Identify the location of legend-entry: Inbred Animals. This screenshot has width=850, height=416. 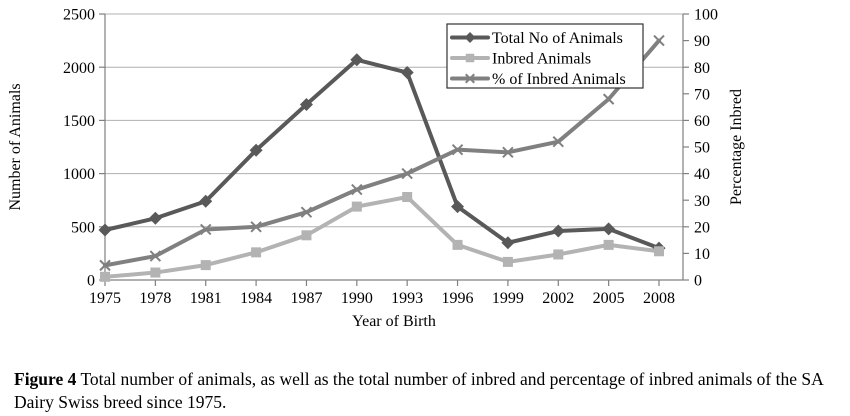
(520, 59).